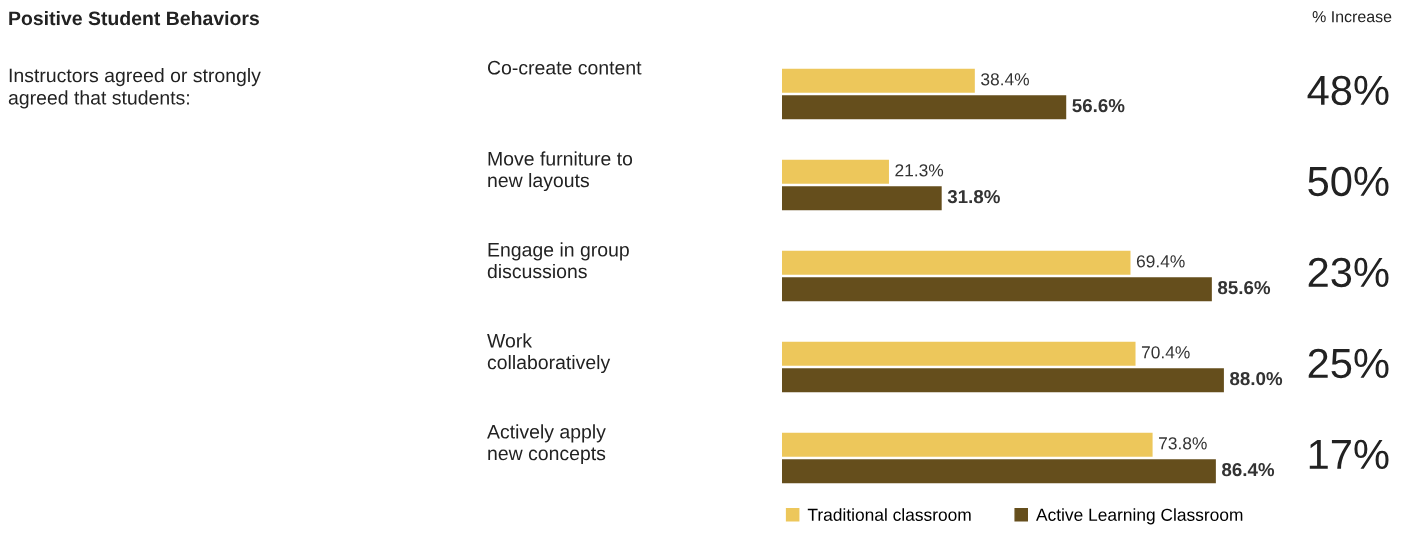 Image resolution: width=1410 pixels, height=542 pixels. I want to click on y-tick-label: Work collaboratively, so click(549, 353).